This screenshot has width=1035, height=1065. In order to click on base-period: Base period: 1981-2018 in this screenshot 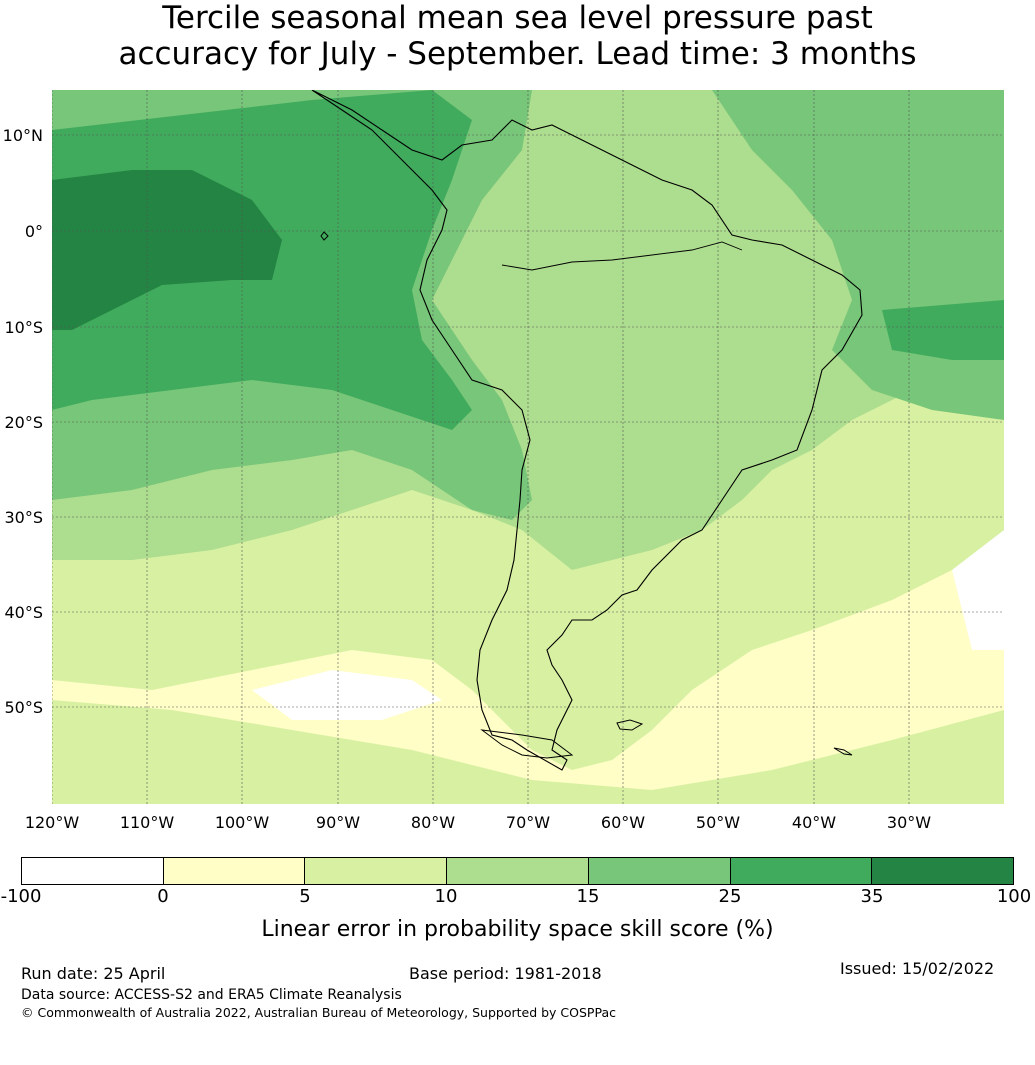, I will do `click(505, 973)`.